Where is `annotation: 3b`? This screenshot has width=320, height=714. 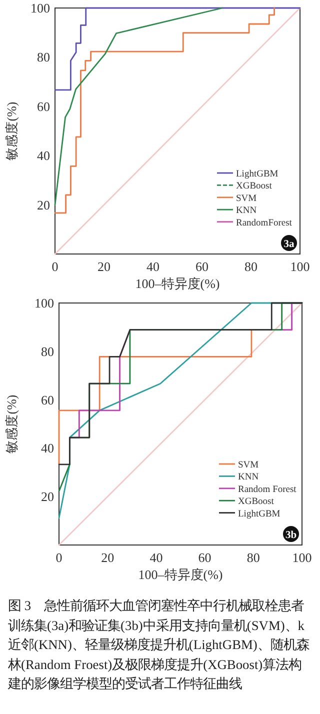
annotation: 3b is located at coordinates (291, 535).